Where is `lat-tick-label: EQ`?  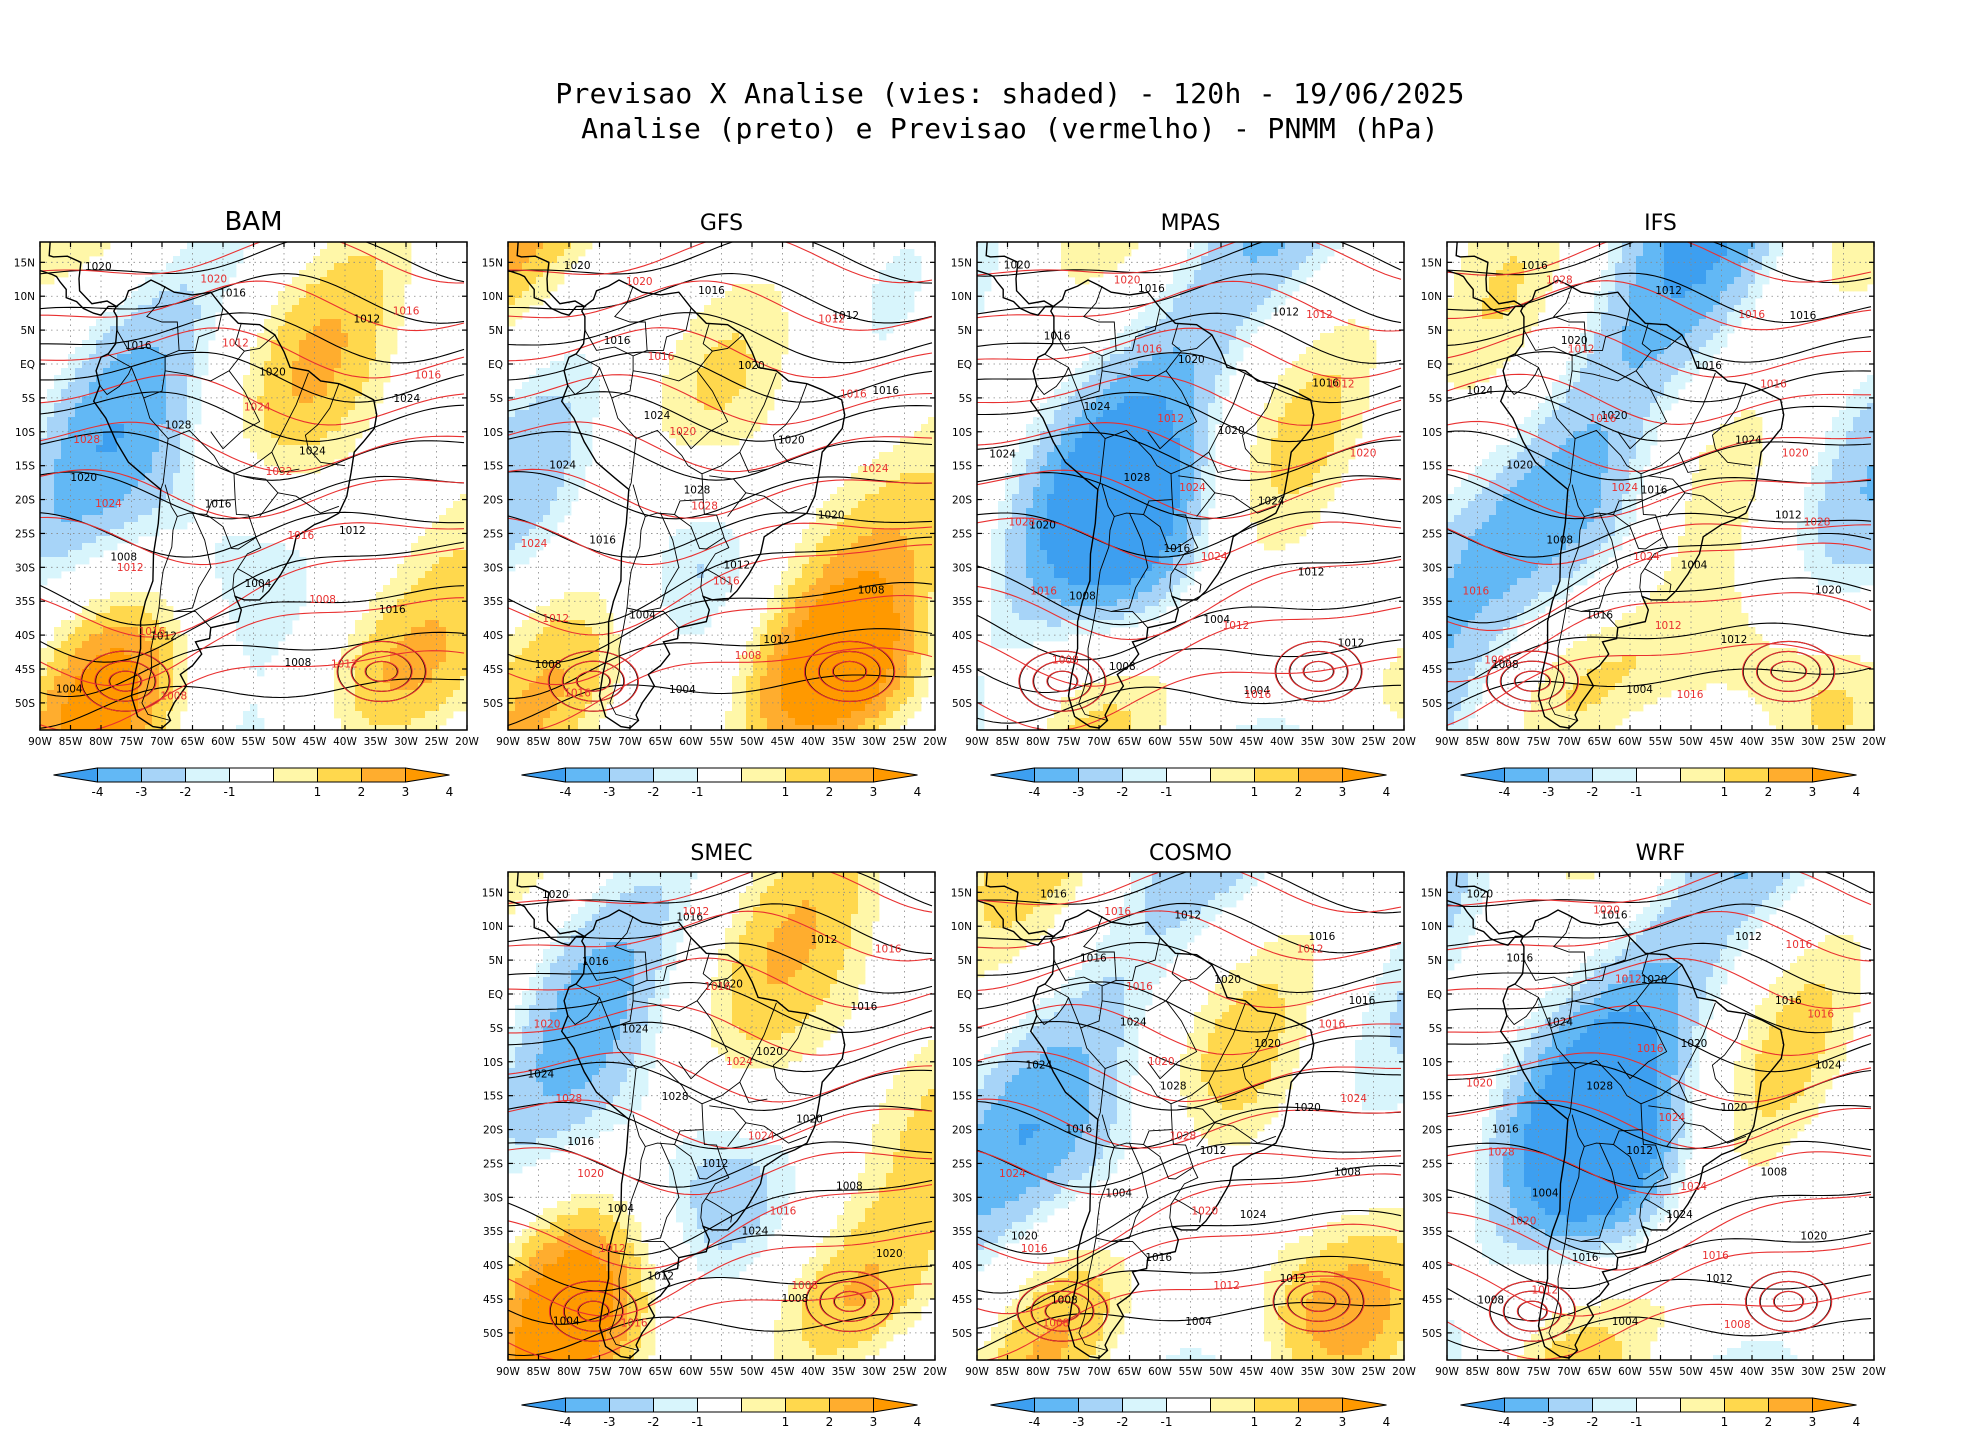
lat-tick-label: EQ is located at coordinates (495, 995).